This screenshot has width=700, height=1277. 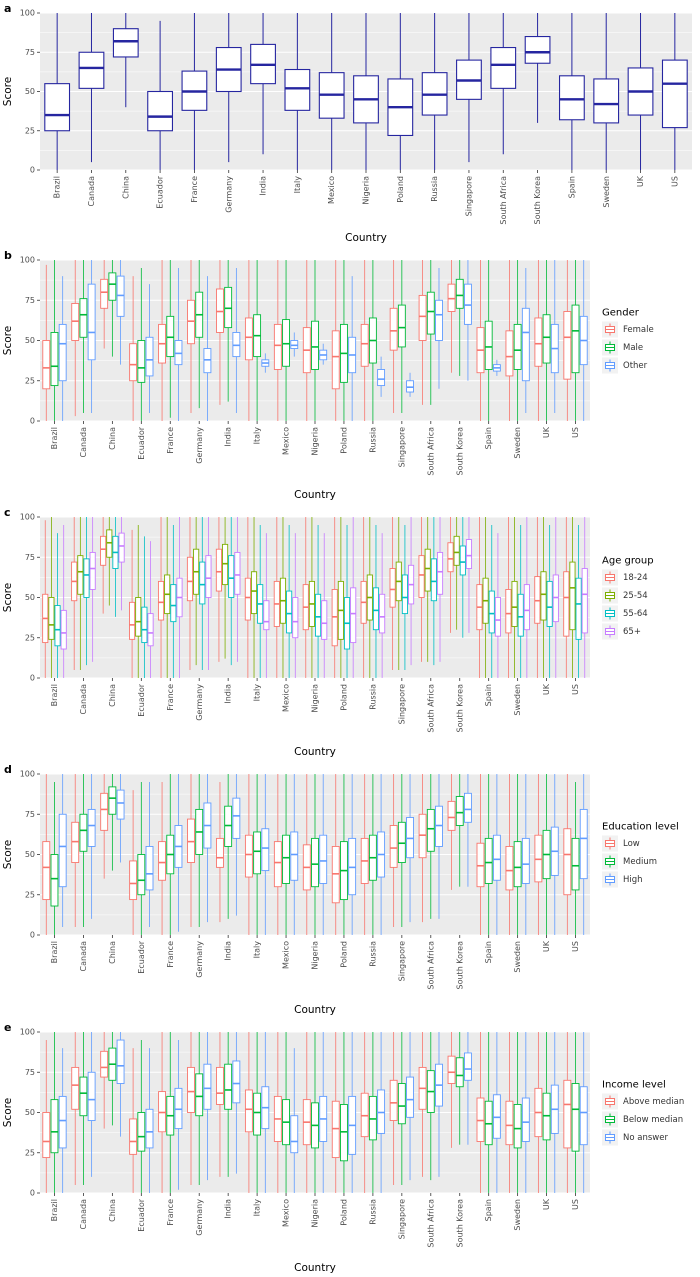 I want to click on y-axis-title: Score, so click(x=8, y=340).